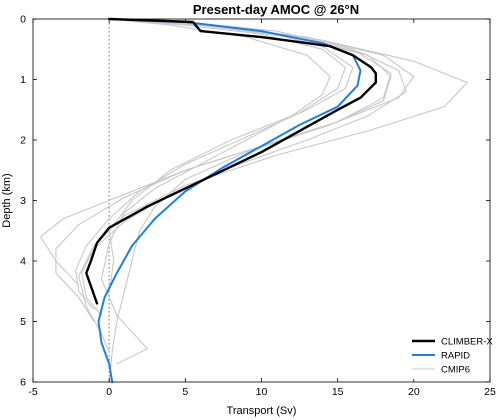 Image resolution: width=500 pixels, height=420 pixels. Describe the element at coordinates (23, 201) in the screenshot. I see `y-tick-label: 3` at that location.